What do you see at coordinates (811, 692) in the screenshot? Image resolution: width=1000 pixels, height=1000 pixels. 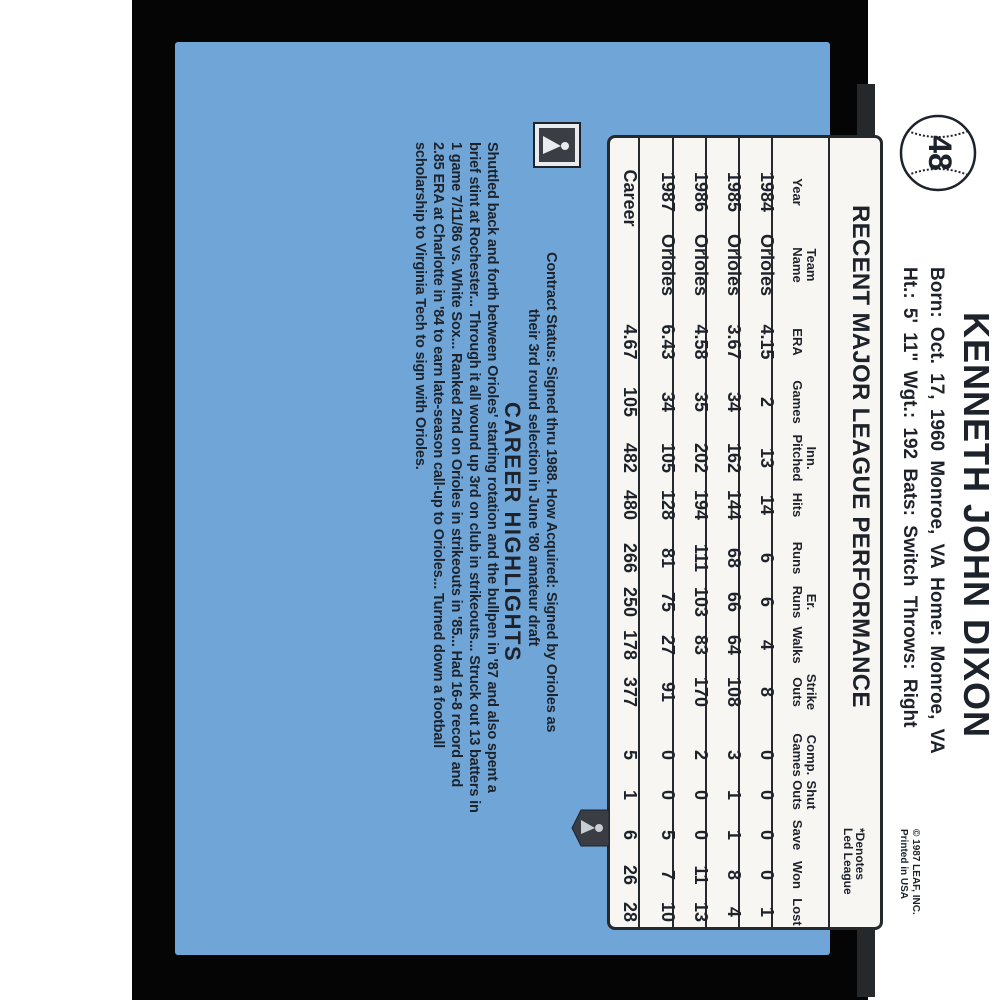 I see `column-header: Strike` at bounding box center [811, 692].